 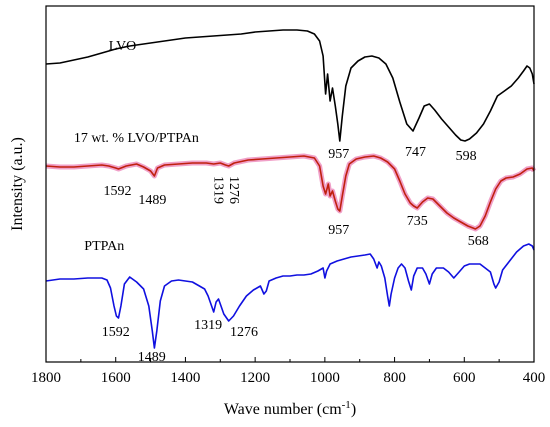 What do you see at coordinates (17, 184) in the screenshot?
I see `y-axis-title: Intensity (a.u.)` at bounding box center [17, 184].